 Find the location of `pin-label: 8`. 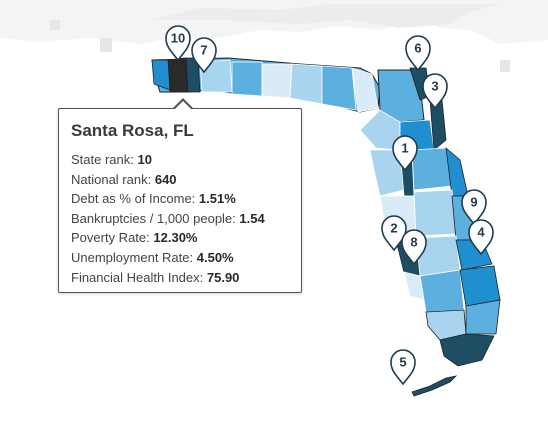

pin-label: 8 is located at coordinates (413, 242).